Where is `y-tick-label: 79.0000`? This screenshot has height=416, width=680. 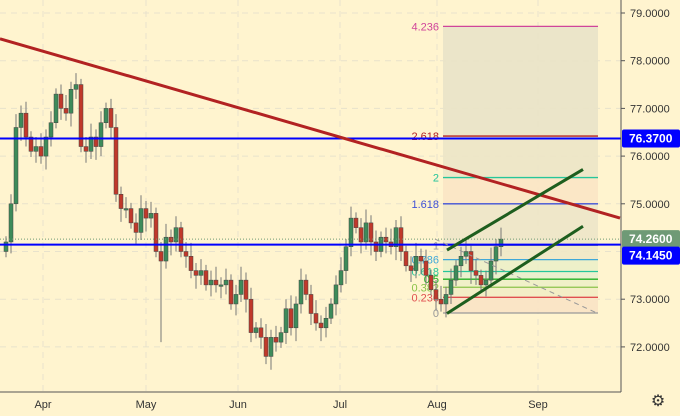 y-tick-label: 79.0000 is located at coordinates (650, 14).